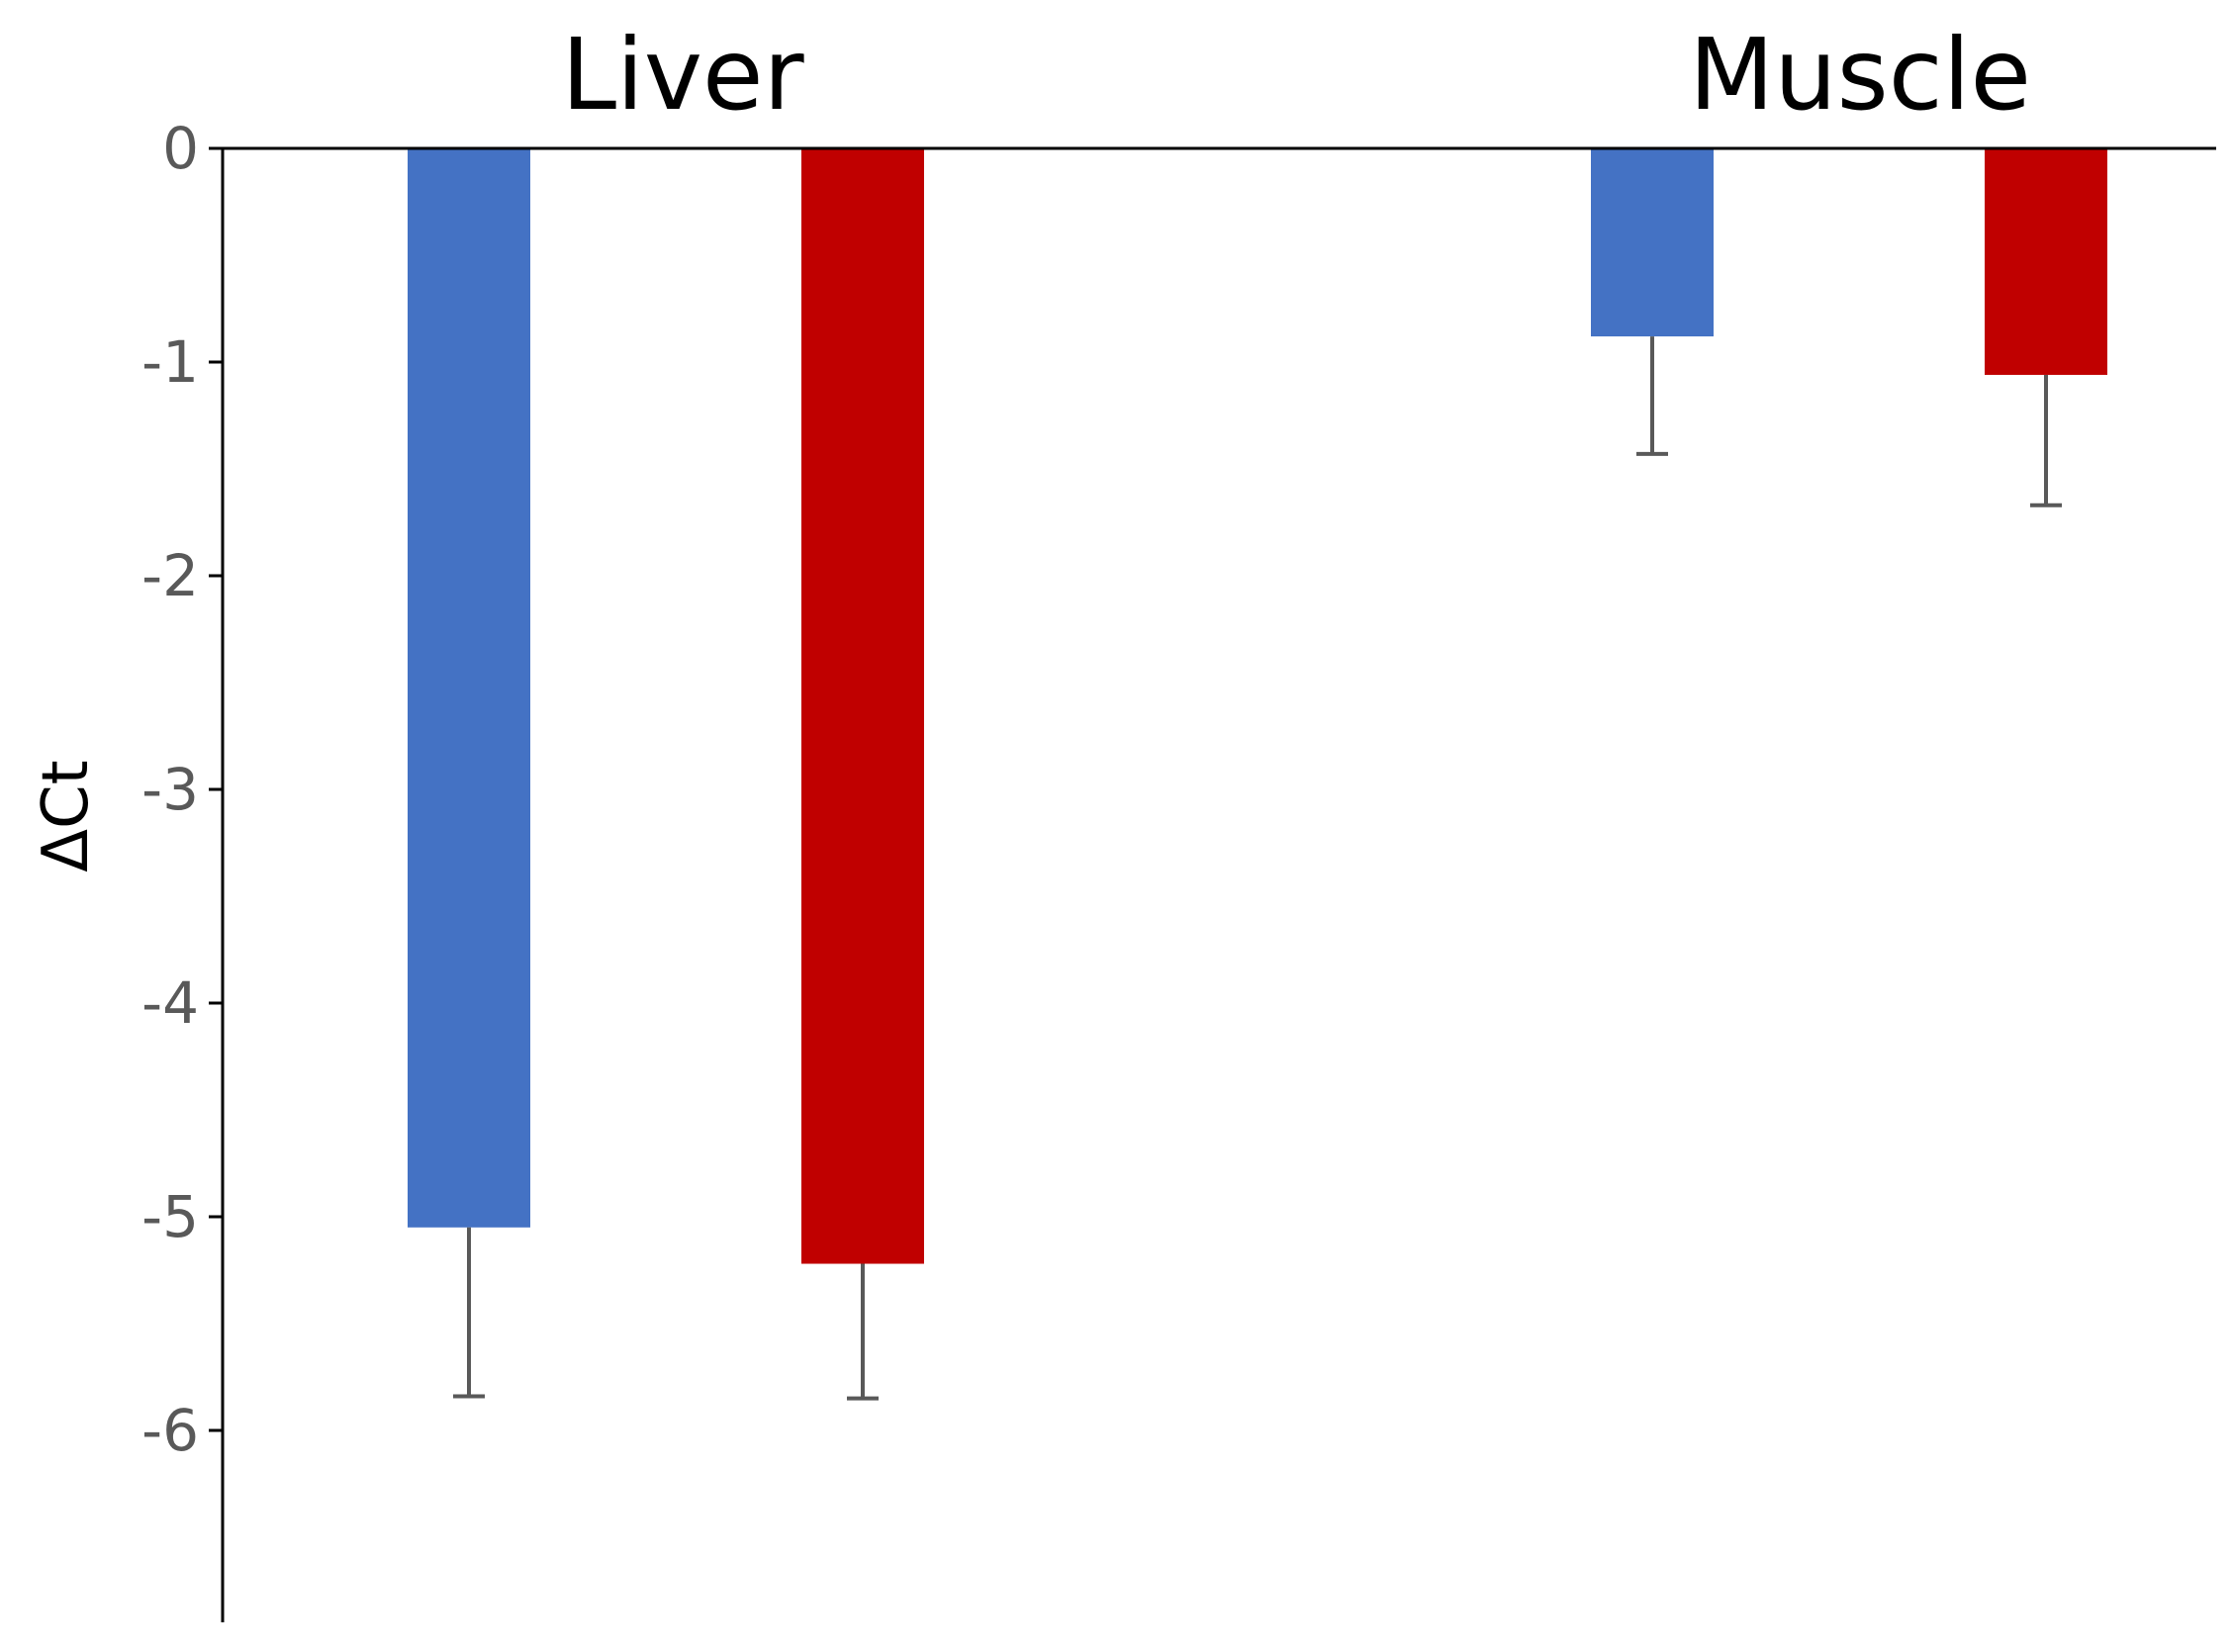 The height and width of the screenshot is (1652, 2232). Describe the element at coordinates (180, 148) in the screenshot. I see `y-tick-label: 0` at that location.